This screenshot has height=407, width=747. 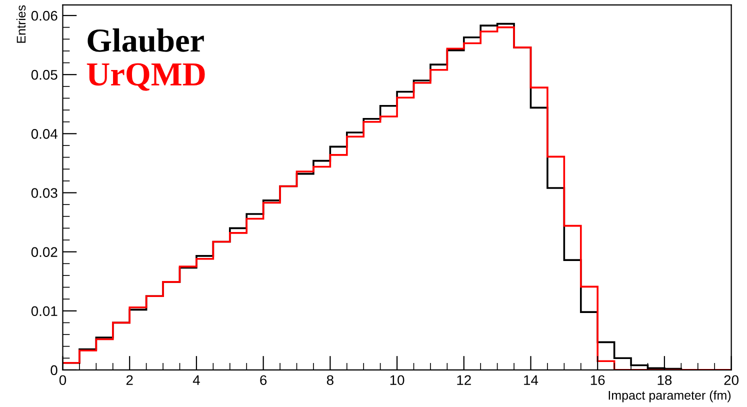 What do you see at coordinates (669, 396) in the screenshot?
I see `x-axis-title: Impact parameter (fm)` at bounding box center [669, 396].